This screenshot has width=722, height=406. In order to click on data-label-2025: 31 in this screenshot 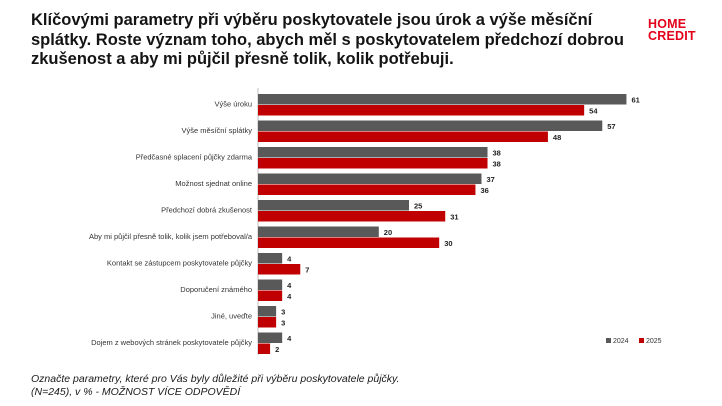, I will do `click(454, 217)`.